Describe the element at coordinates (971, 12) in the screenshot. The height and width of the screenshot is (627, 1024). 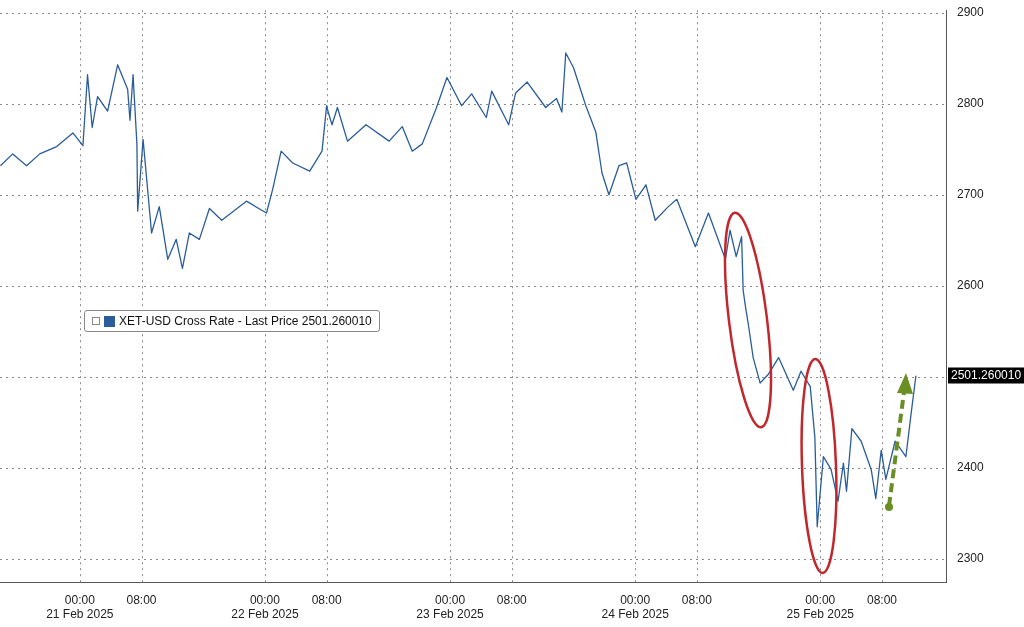
I see `y-tick-label: 2900` at that location.